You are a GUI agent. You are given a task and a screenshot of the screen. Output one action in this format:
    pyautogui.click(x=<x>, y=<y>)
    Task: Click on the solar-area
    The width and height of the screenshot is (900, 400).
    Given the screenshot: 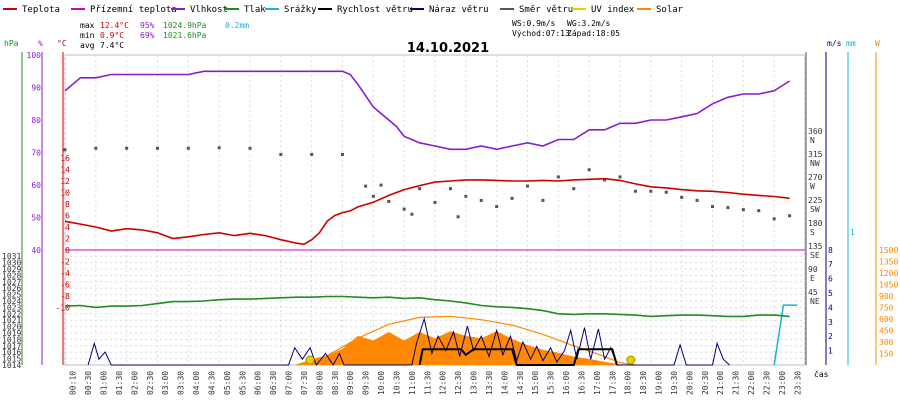 What is the action you would take?
    pyautogui.click(x=466, y=348)
    